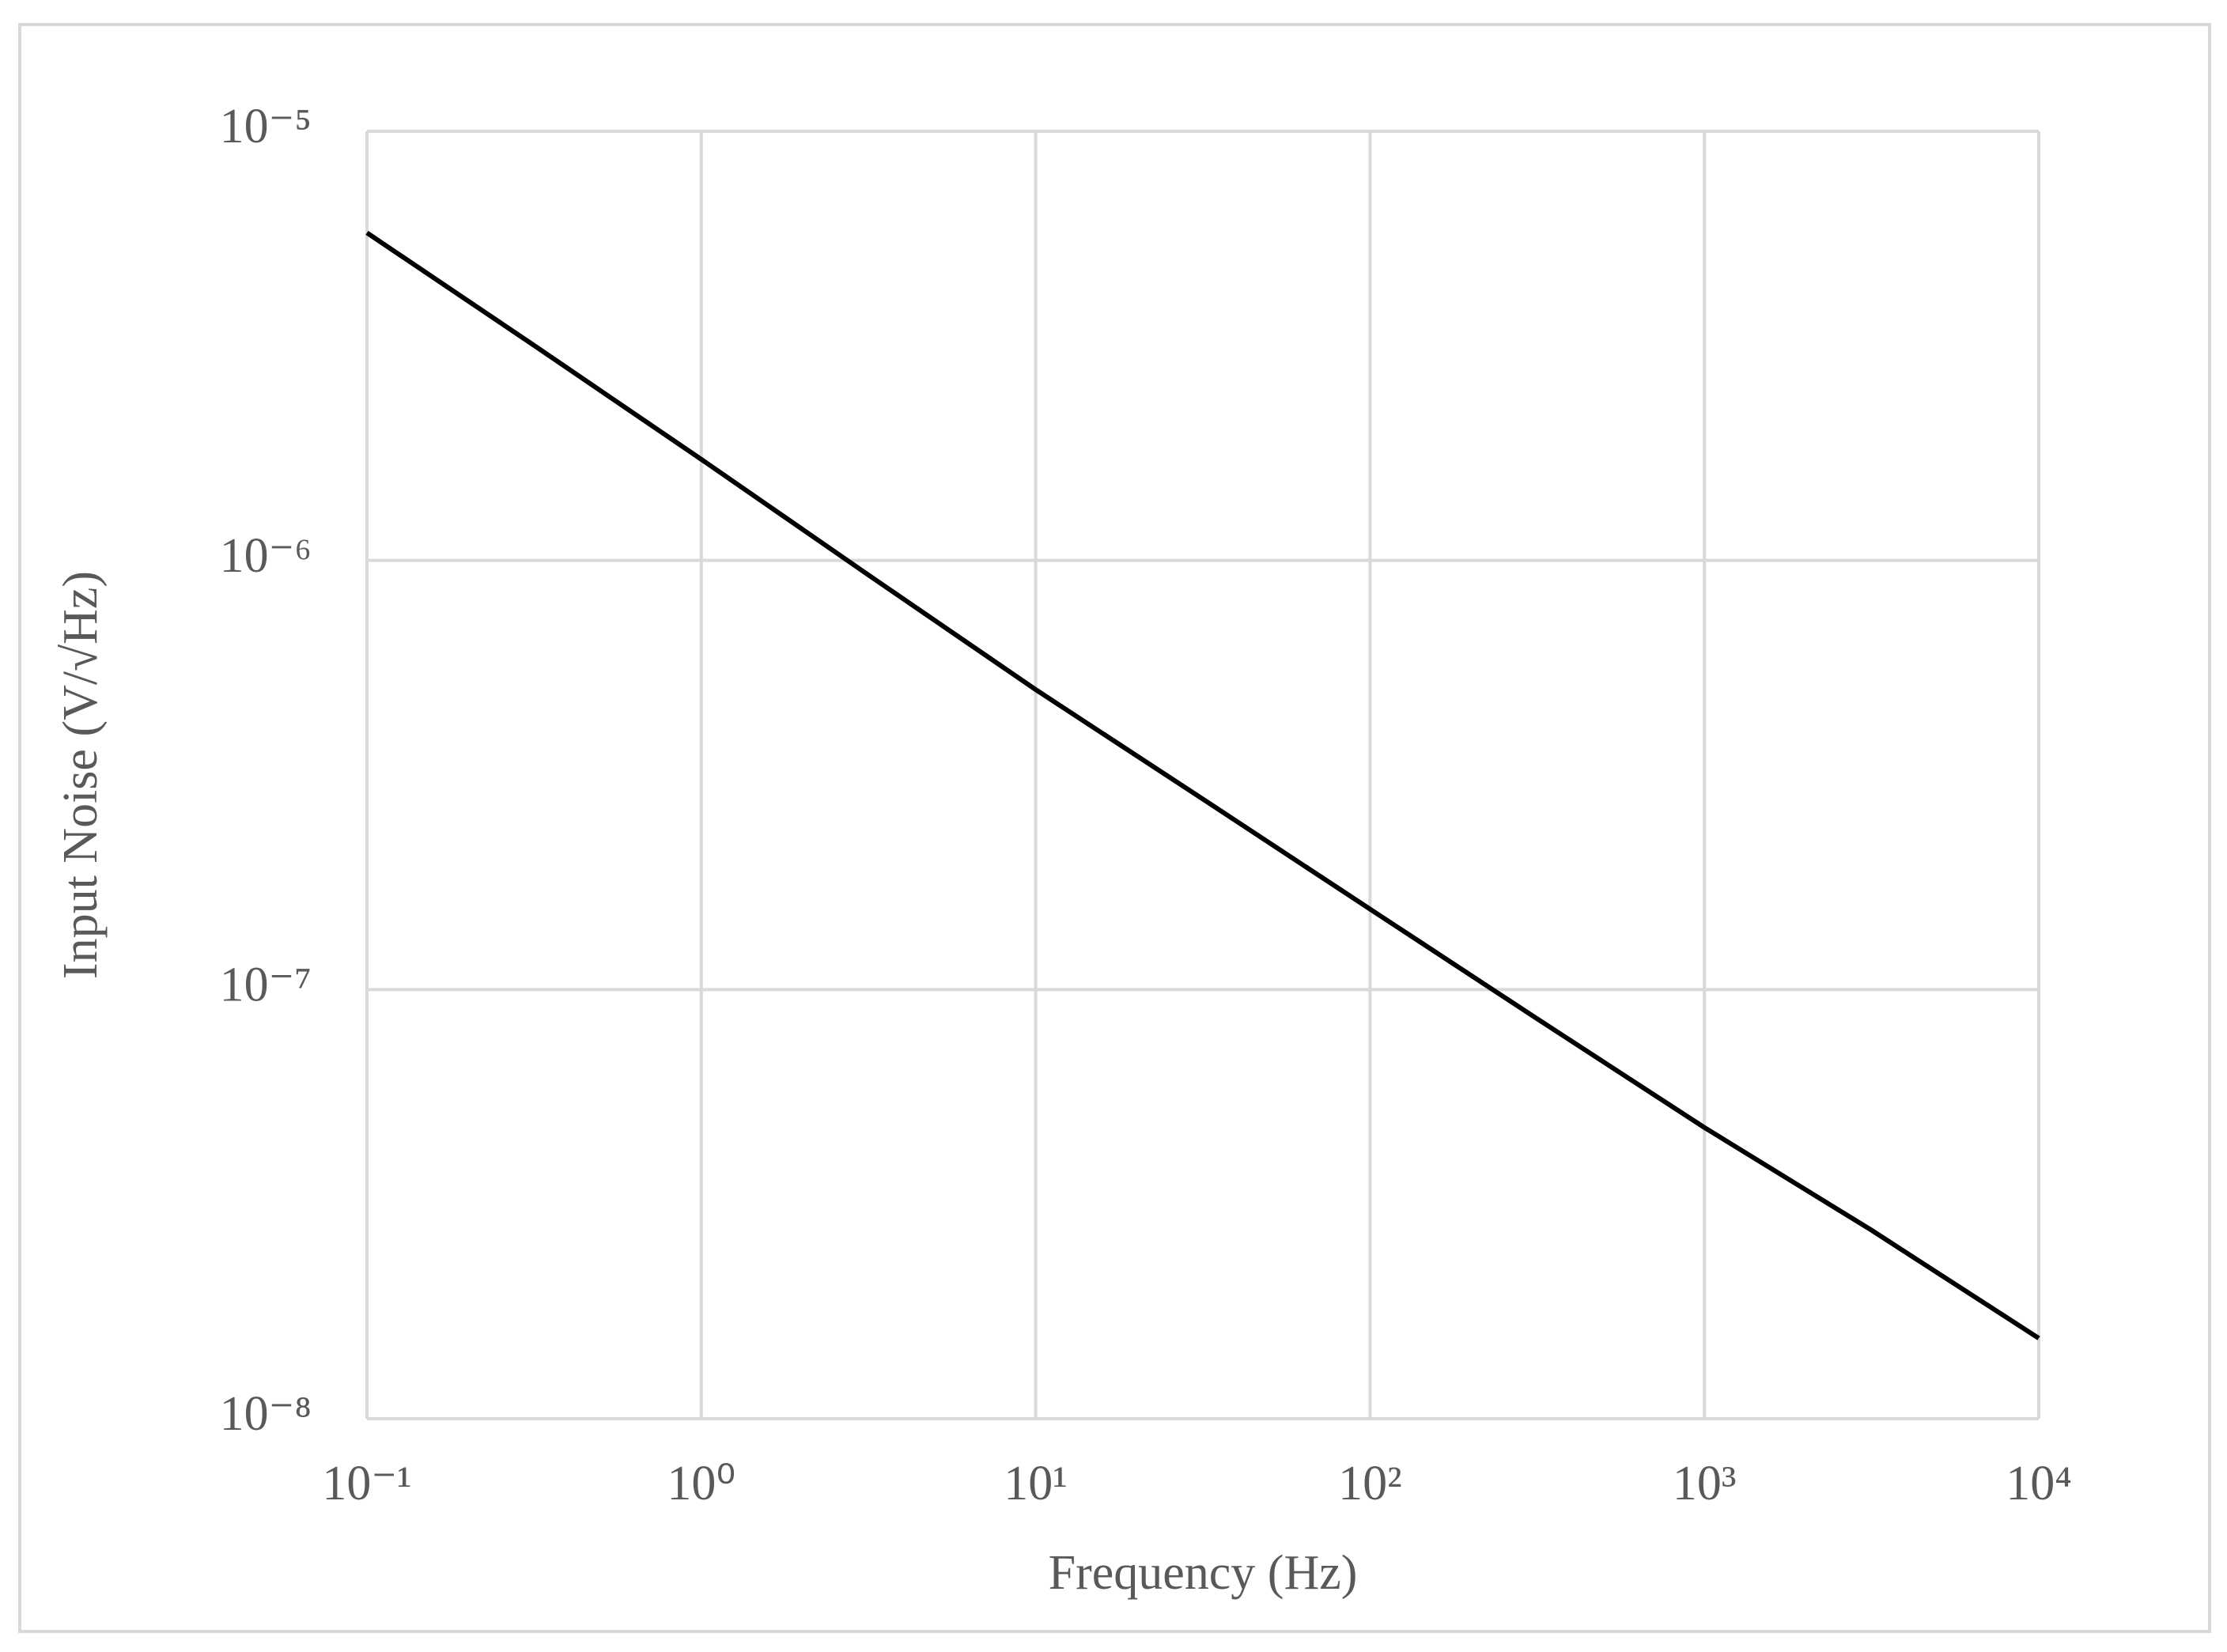 The image size is (2227, 1652). What do you see at coordinates (1370, 1483) in the screenshot?
I see `x-tick-label: 10²` at bounding box center [1370, 1483].